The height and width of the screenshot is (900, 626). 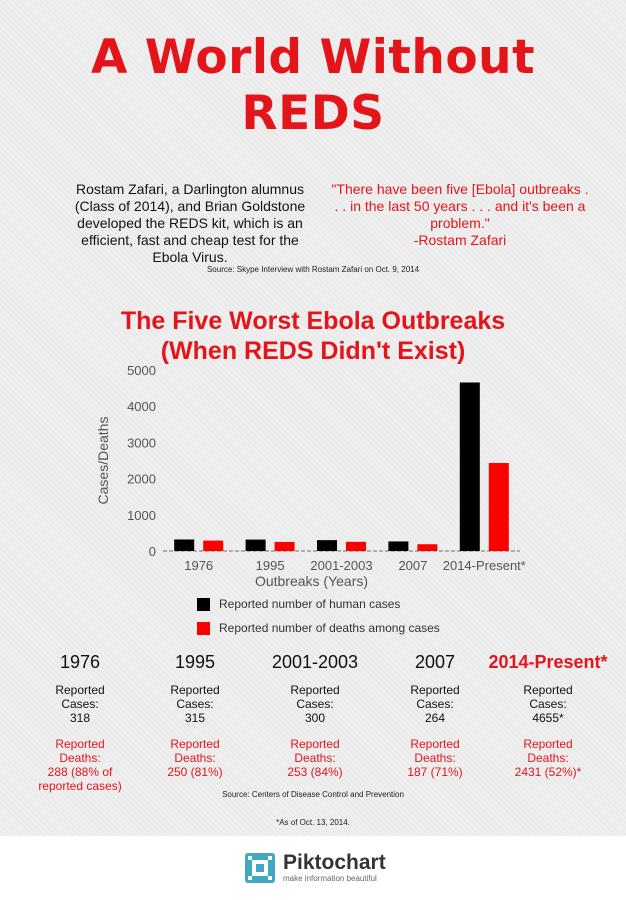 I want to click on stat-cases-value: 264, so click(x=435, y=718).